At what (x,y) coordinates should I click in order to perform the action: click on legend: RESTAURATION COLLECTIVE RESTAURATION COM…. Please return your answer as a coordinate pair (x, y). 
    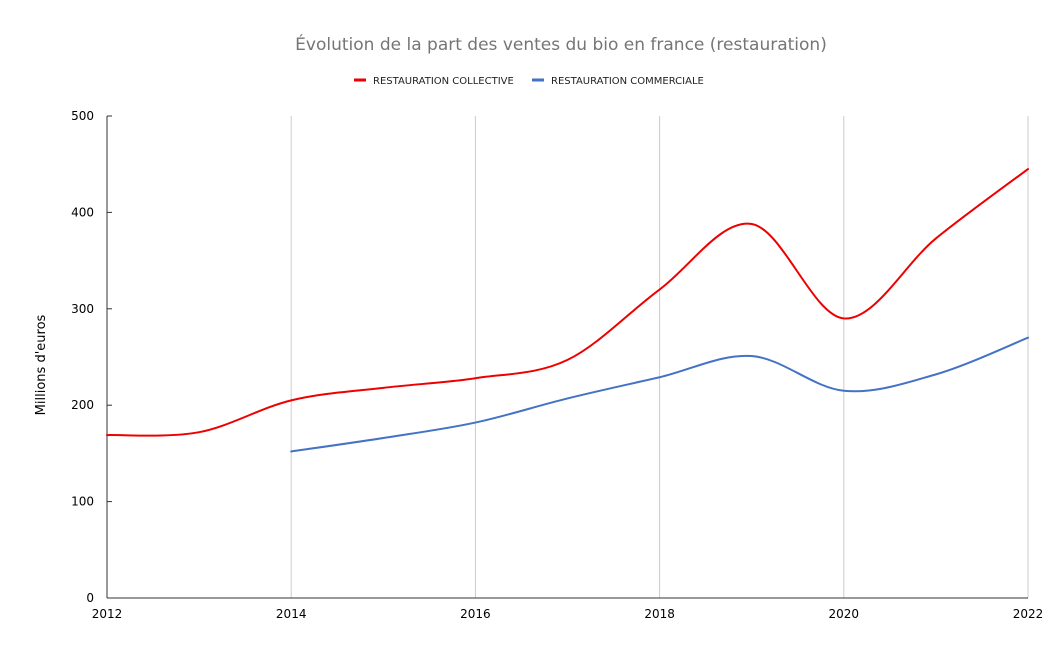
    Looking at the image, I should click on (529, 81).